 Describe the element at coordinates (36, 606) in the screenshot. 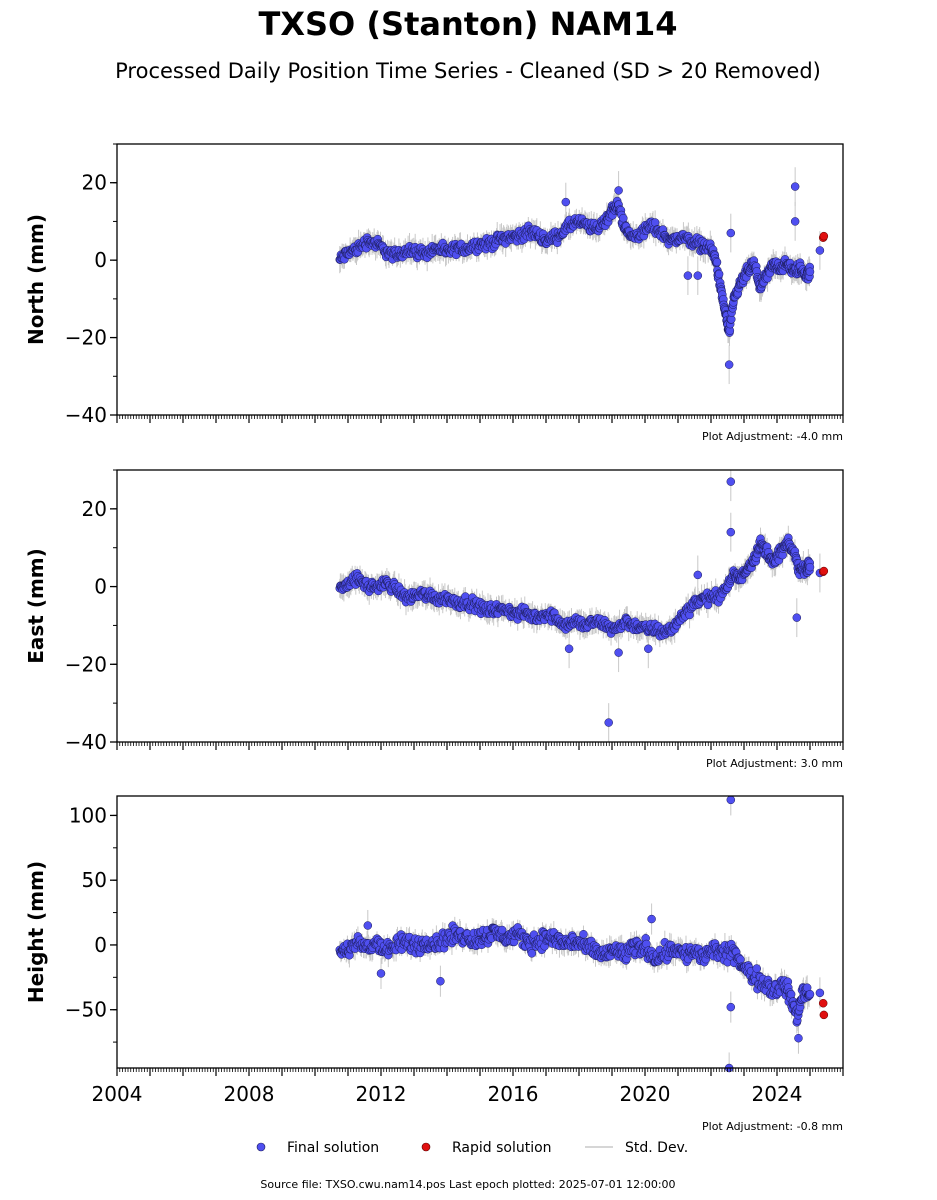

I see `y-axis-label: East (mm)` at that location.